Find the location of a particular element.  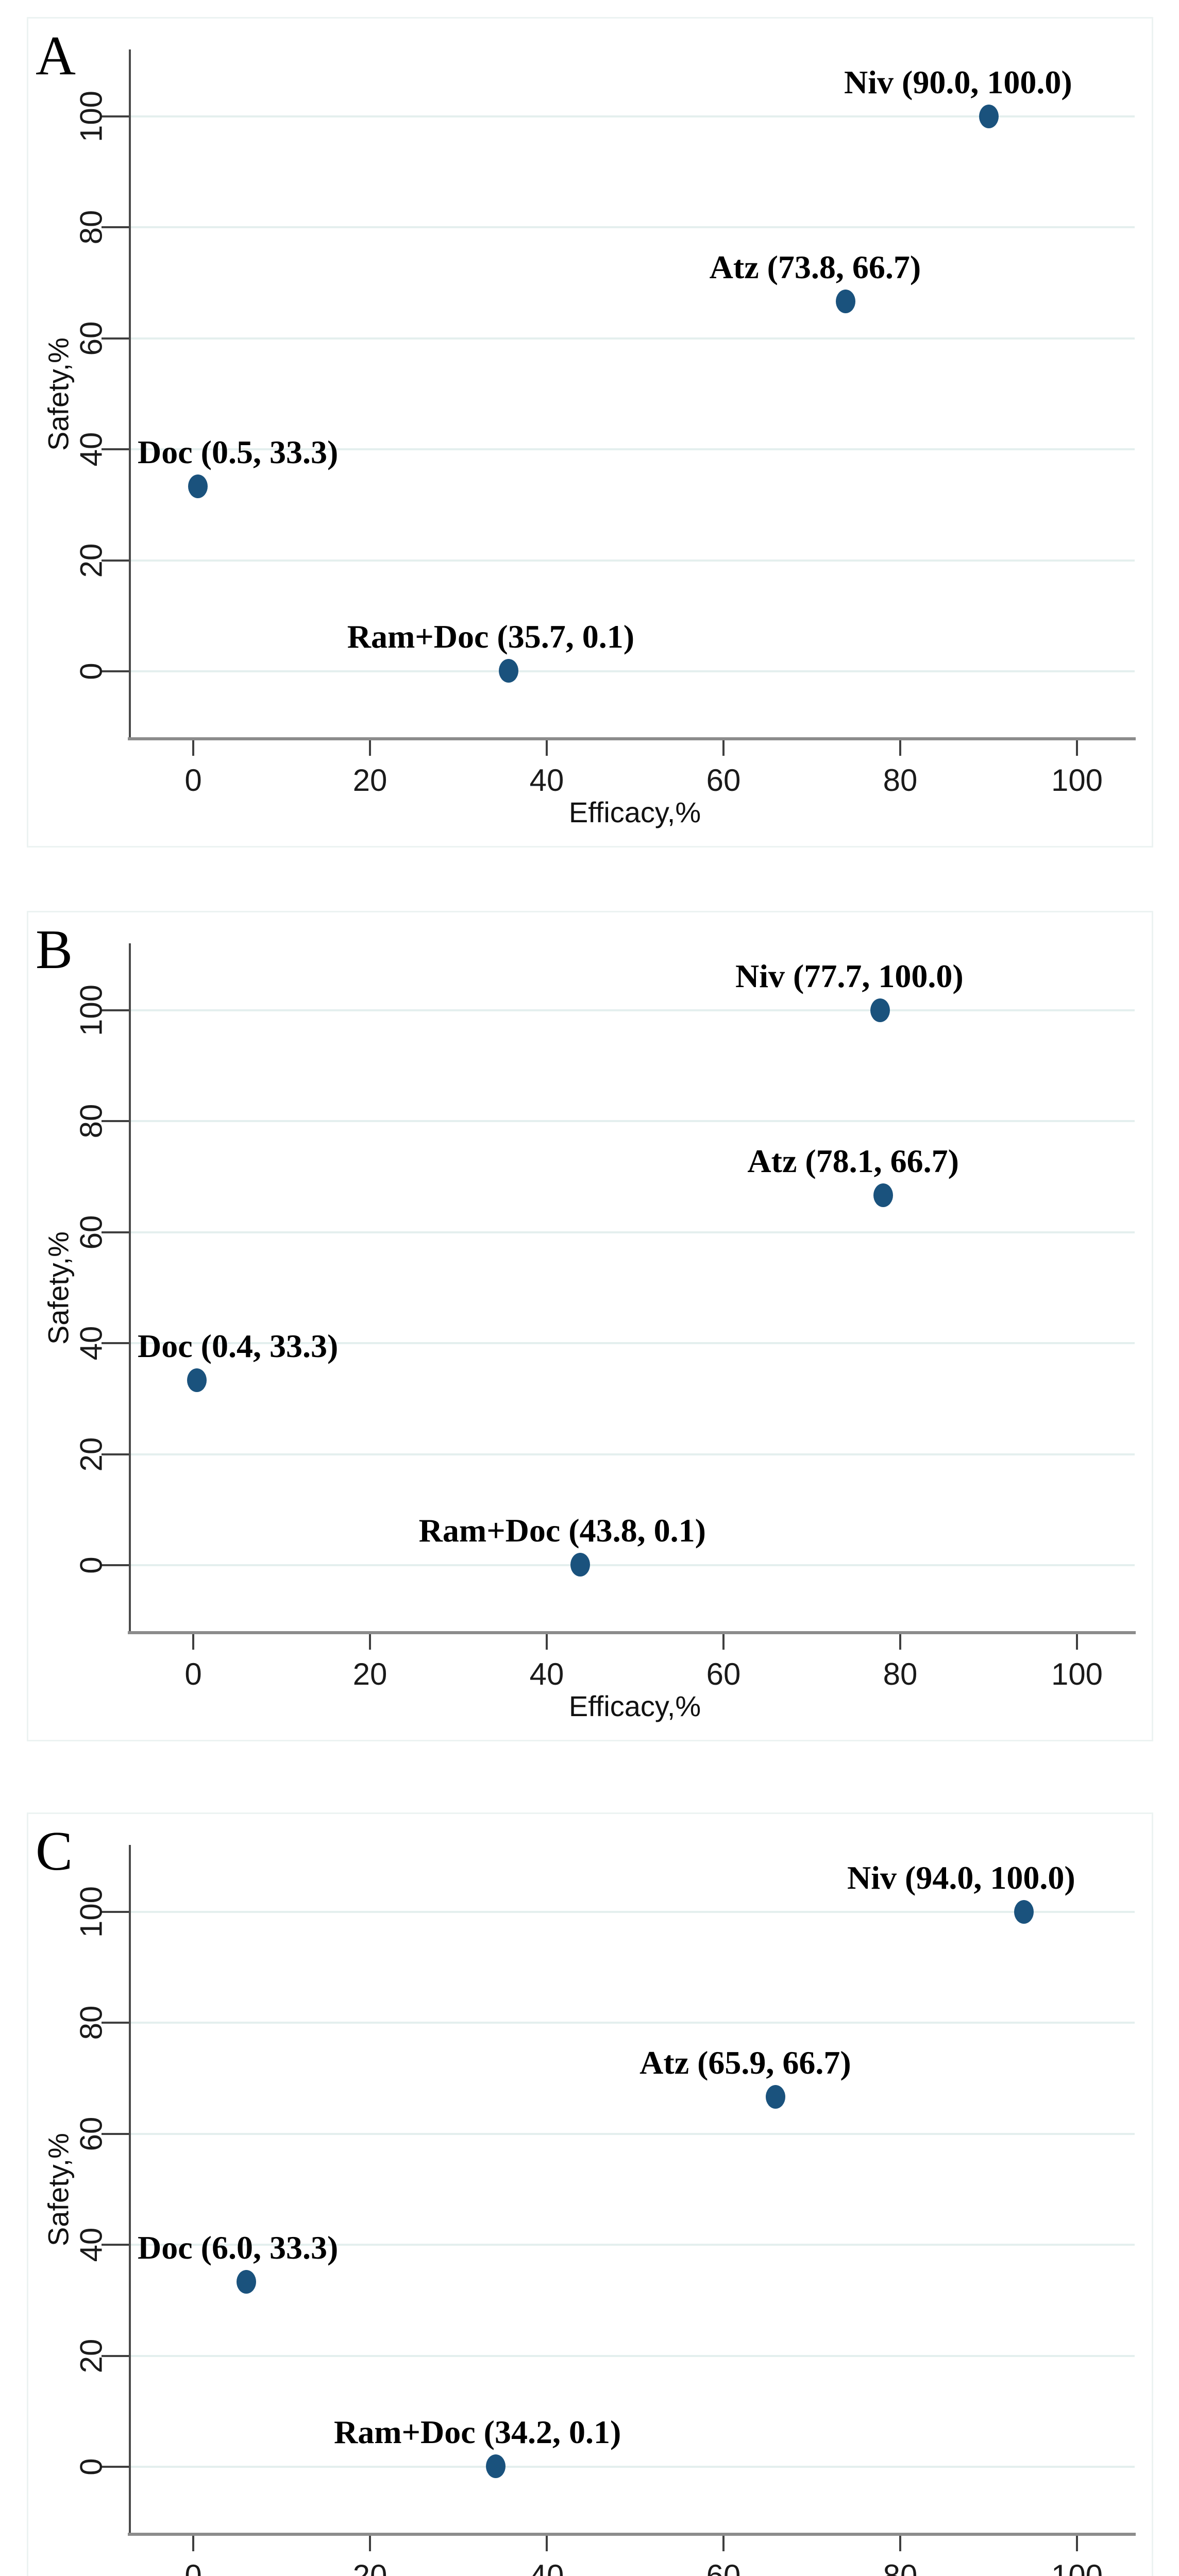

panel-c-y-axis-title: Safety,% is located at coordinates (59, 2189).